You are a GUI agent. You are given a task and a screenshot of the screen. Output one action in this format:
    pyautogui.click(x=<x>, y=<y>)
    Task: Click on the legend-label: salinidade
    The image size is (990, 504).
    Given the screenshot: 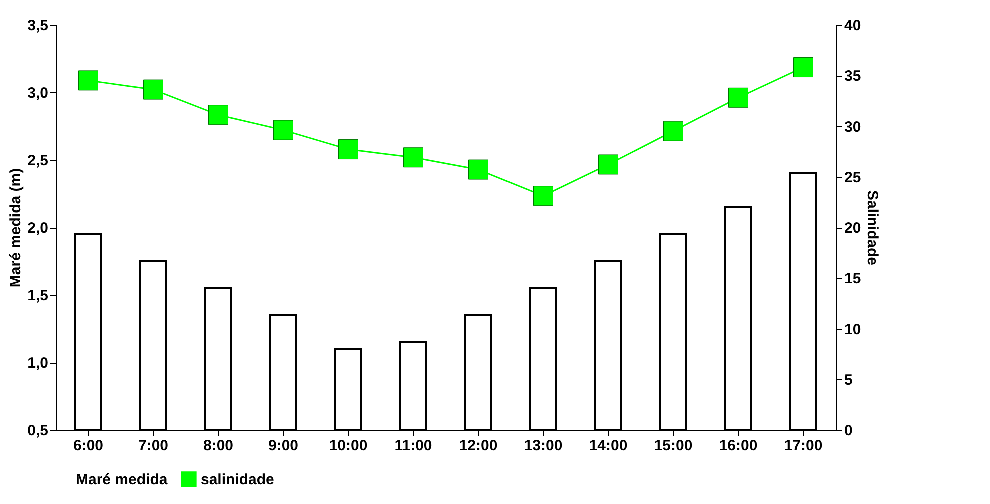 What is the action you would take?
    pyautogui.click(x=237, y=479)
    